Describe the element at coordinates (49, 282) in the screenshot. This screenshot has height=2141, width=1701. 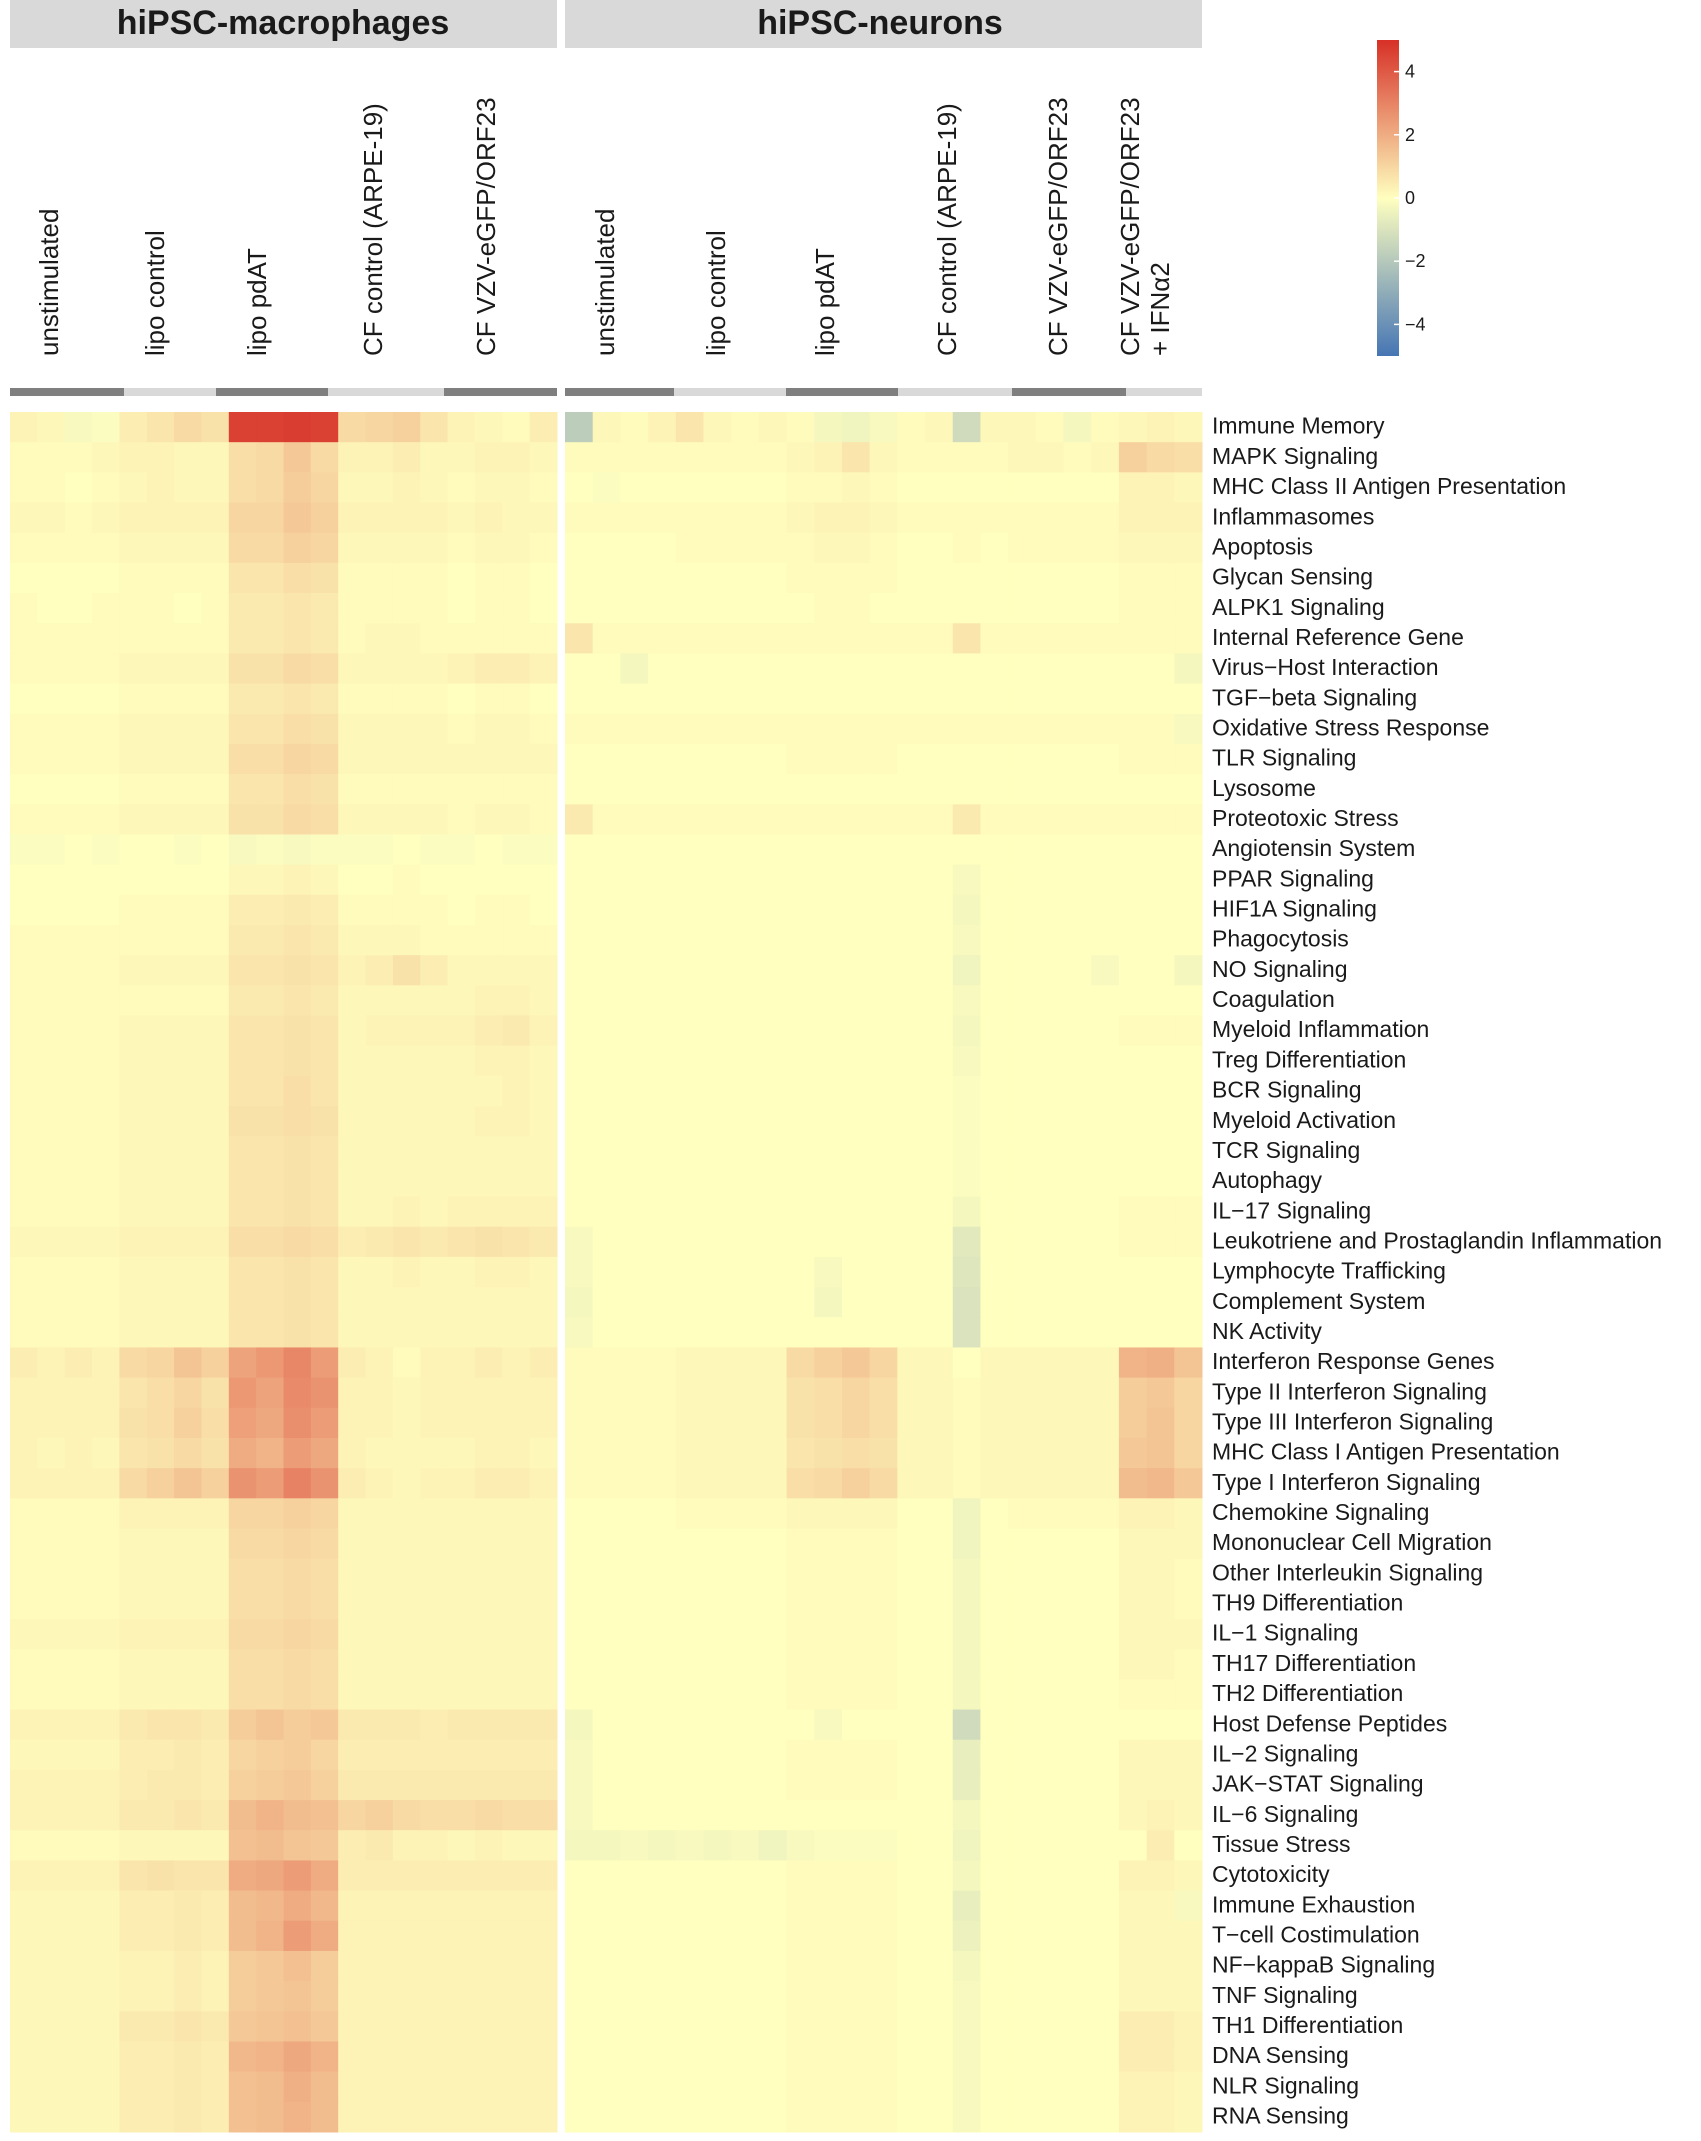
I see `group-label-mac-0: unstimulated` at that location.